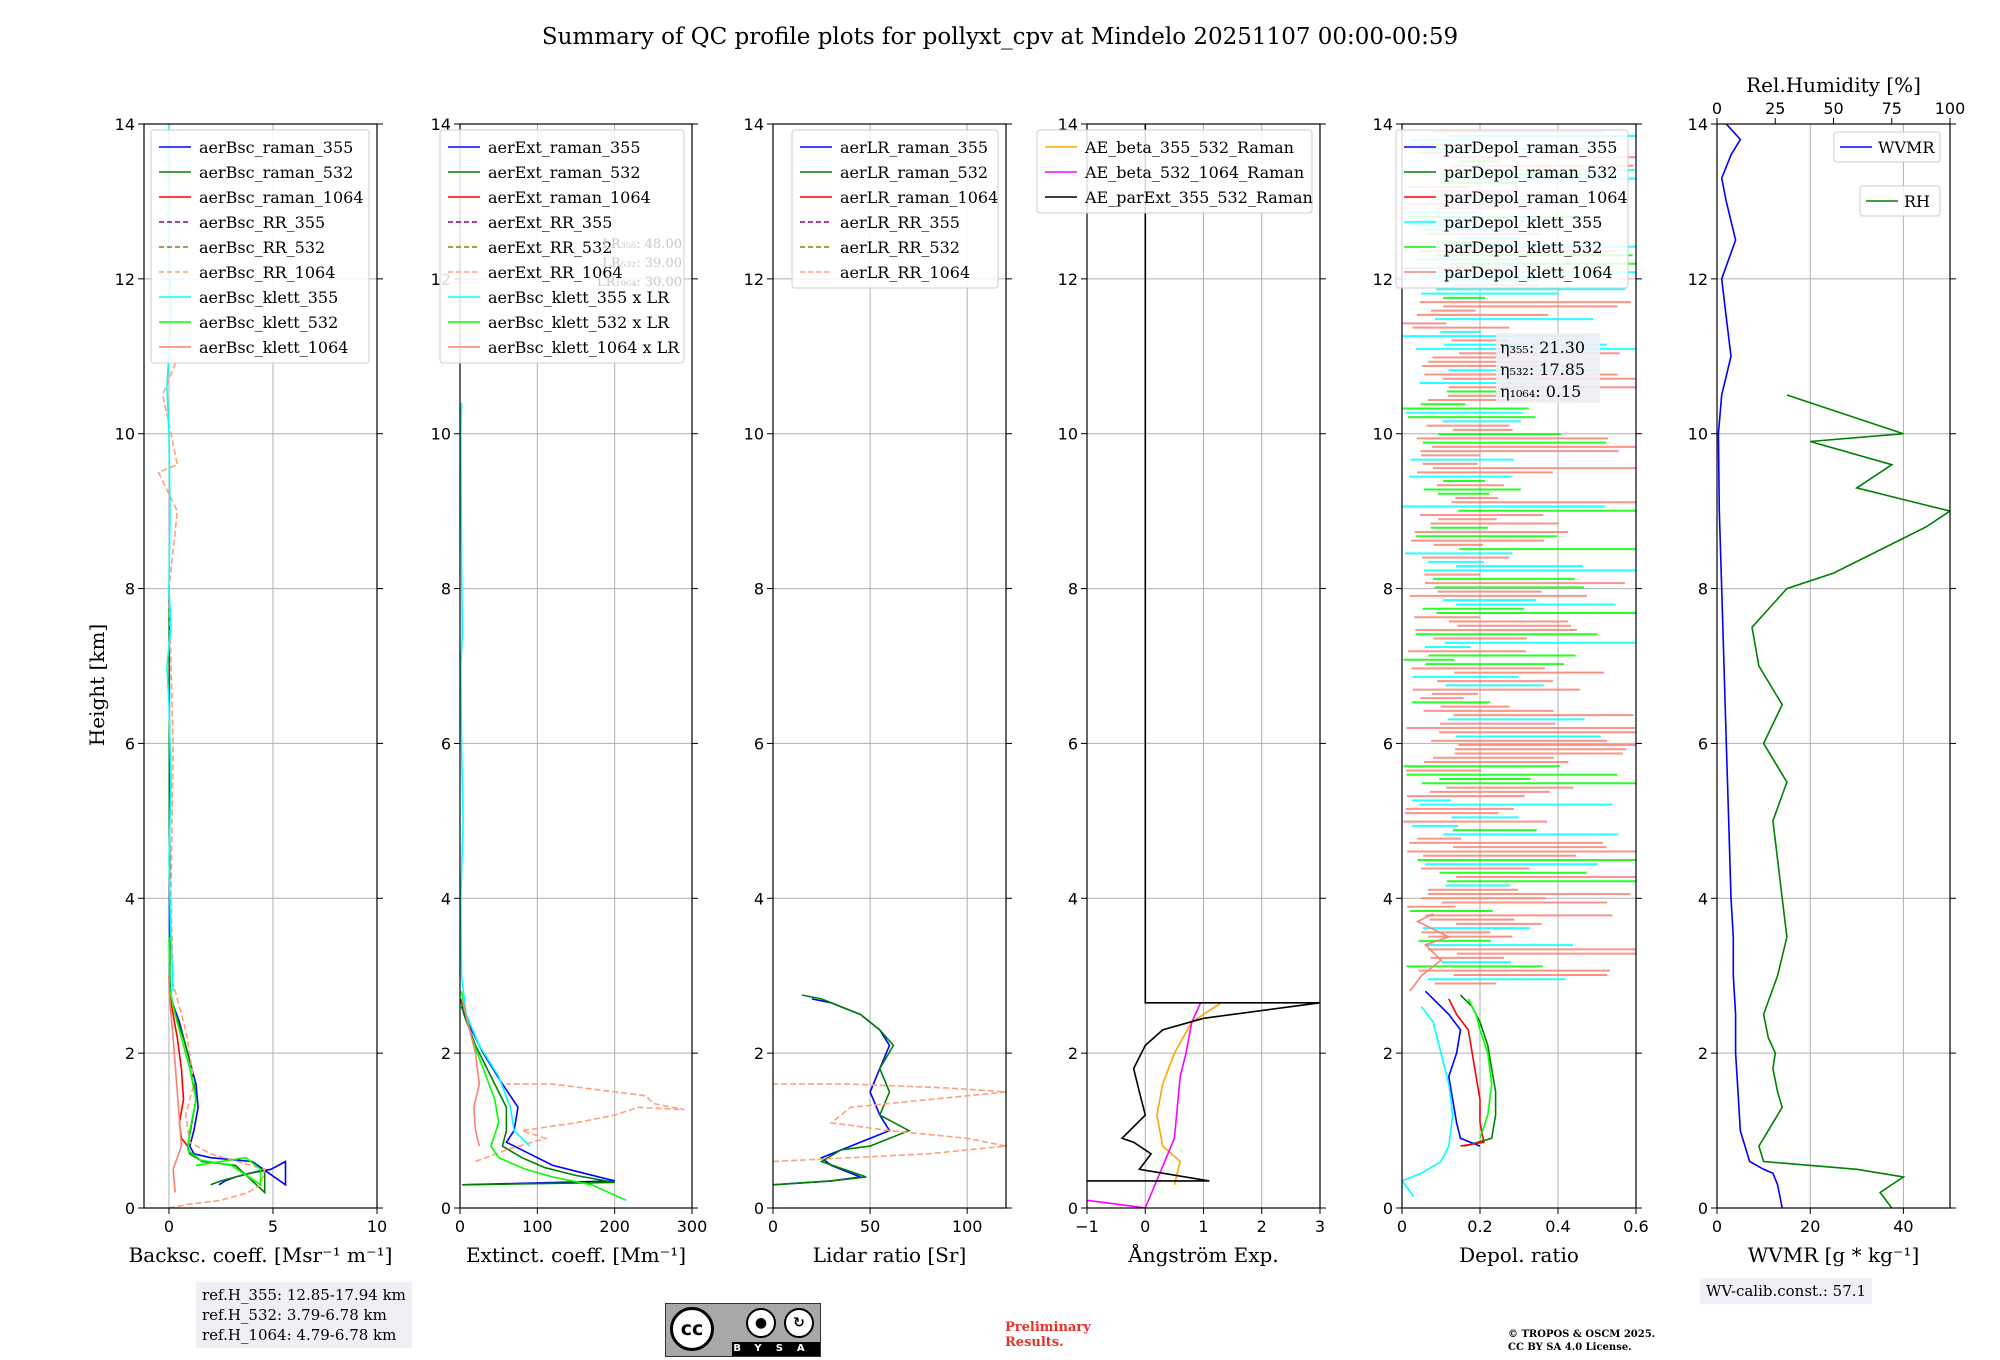  I want to click on x-tick-label: 100, so click(537, 1226).